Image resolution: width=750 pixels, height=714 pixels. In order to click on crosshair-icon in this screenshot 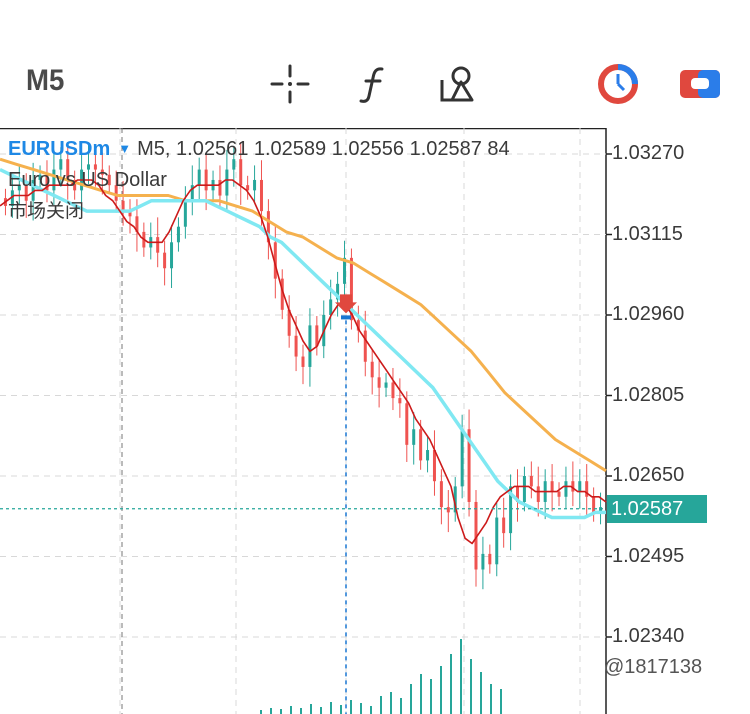, I will do `click(290, 84)`.